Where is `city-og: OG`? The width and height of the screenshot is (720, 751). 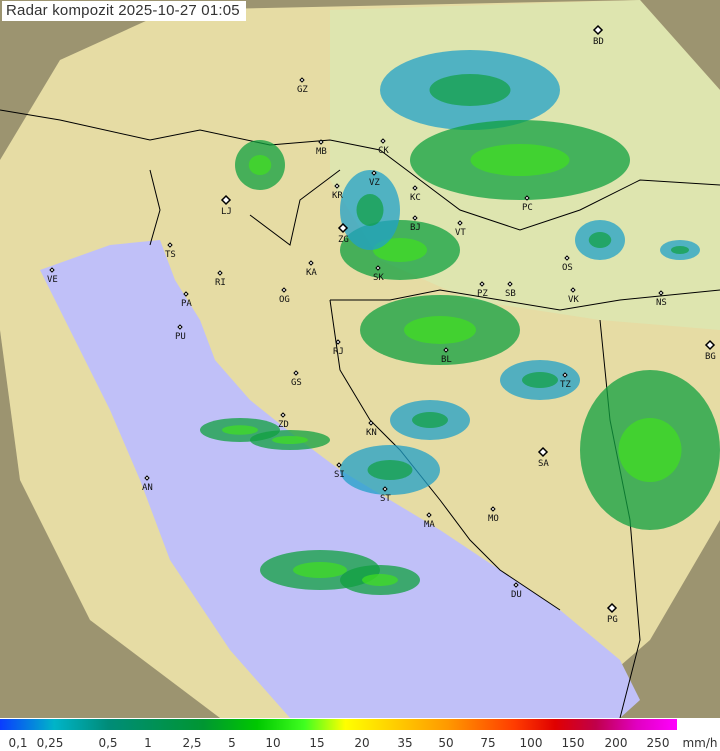
city-og: OG is located at coordinates (284, 296).